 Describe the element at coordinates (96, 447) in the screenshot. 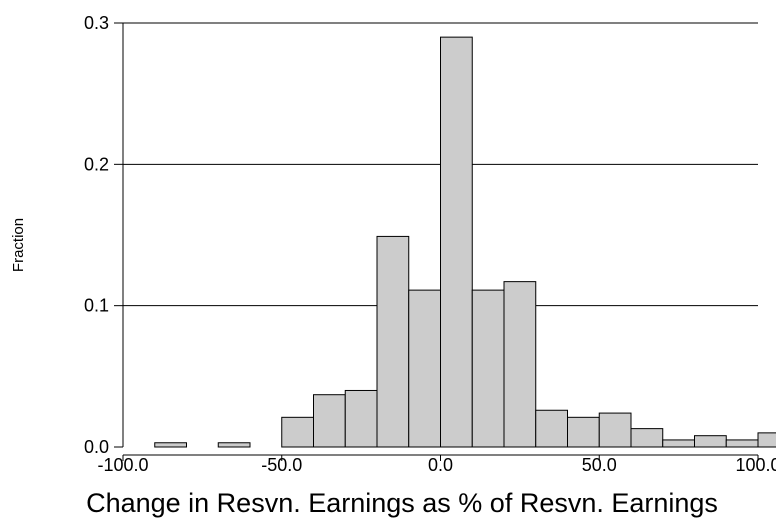

I see `y-tick-label: 0.0` at that location.